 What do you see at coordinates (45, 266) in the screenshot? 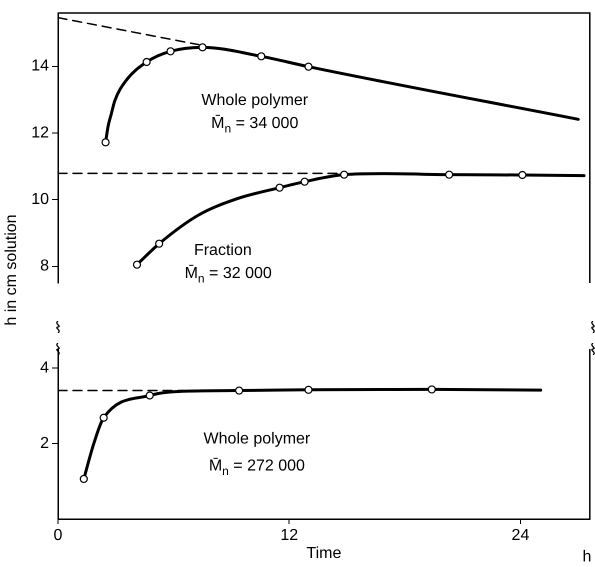
I see `y-tick-label: 8` at bounding box center [45, 266].